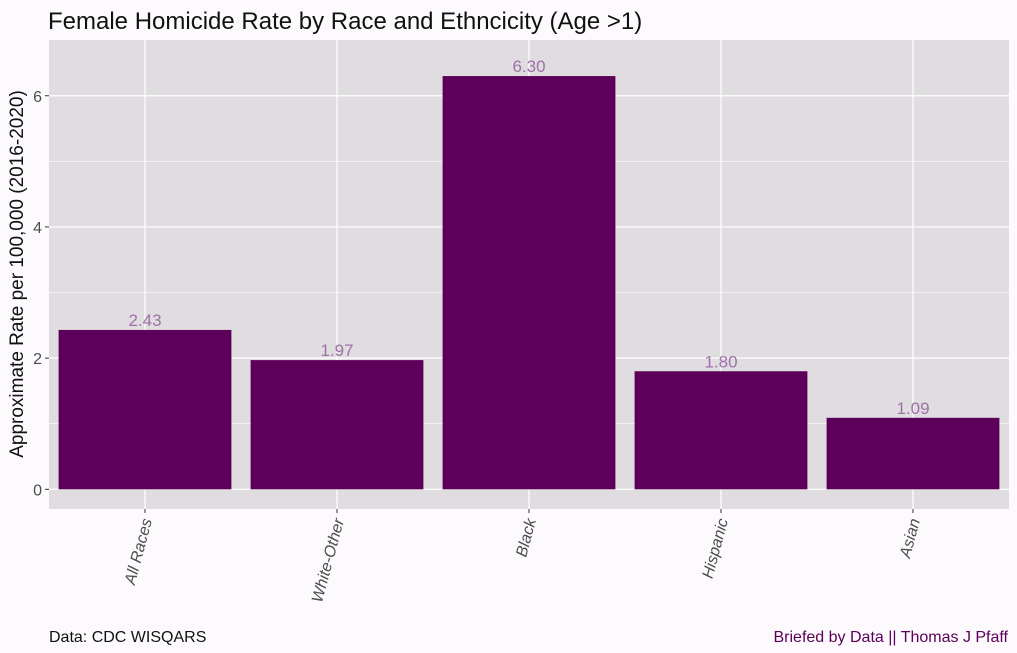 The height and width of the screenshot is (653, 1017). What do you see at coordinates (37, 359) in the screenshot?
I see `y-tick-label: 2` at bounding box center [37, 359].